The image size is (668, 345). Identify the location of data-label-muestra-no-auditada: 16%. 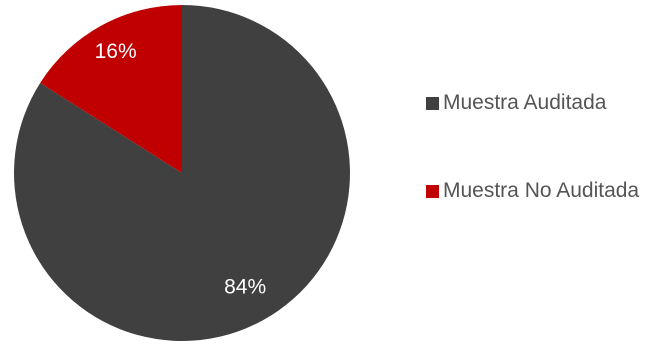
(116, 51).